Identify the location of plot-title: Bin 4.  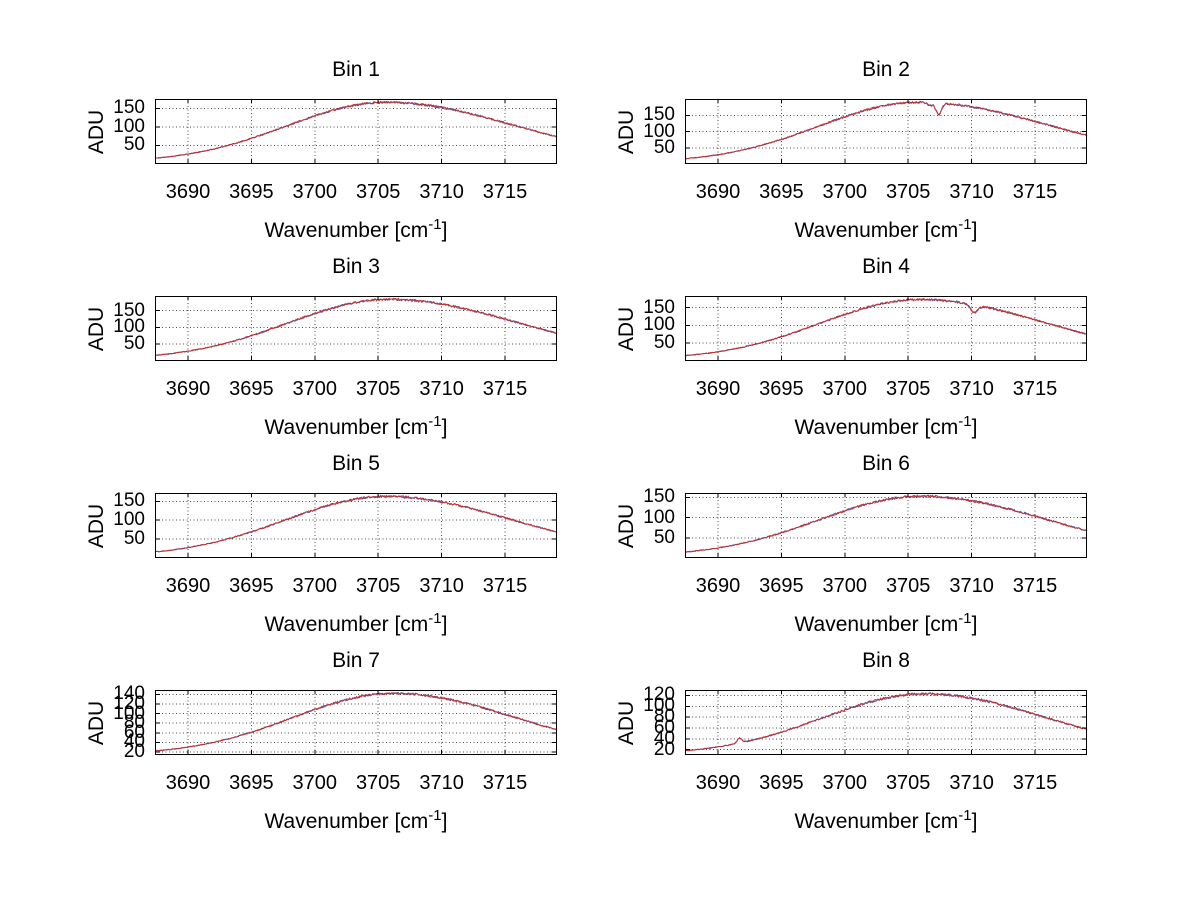
(886, 266).